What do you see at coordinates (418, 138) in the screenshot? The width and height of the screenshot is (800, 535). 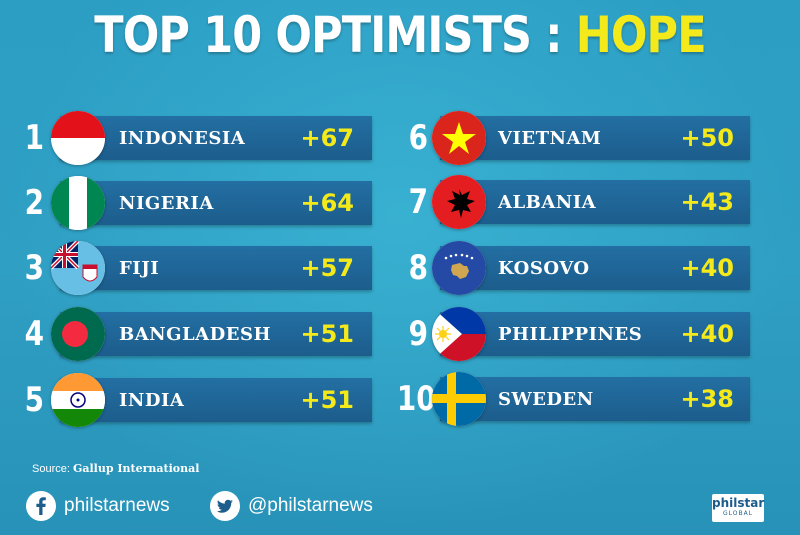 I see `rank-number: 6` at bounding box center [418, 138].